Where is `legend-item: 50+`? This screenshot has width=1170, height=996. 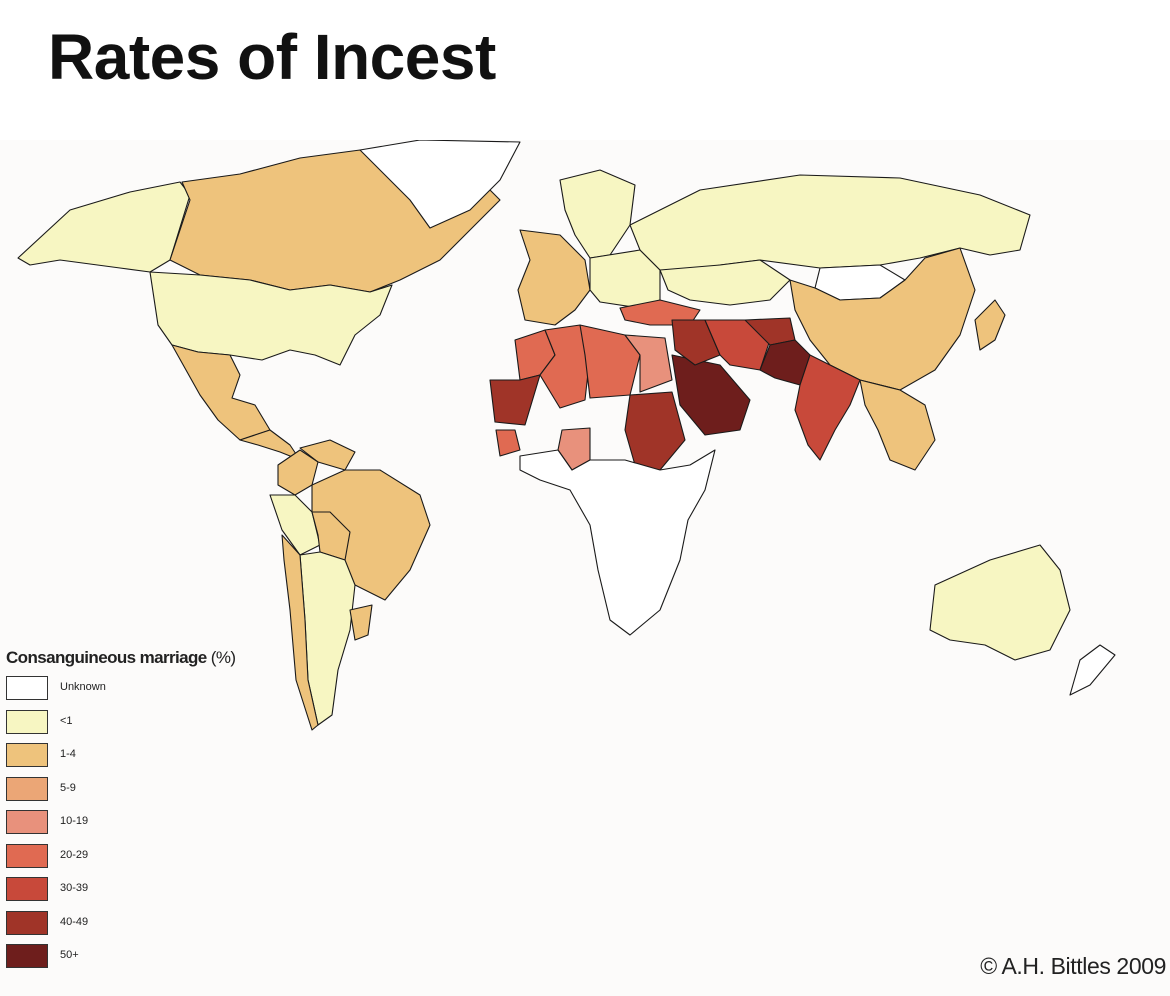
legend-item: 50+ is located at coordinates (120, 961).